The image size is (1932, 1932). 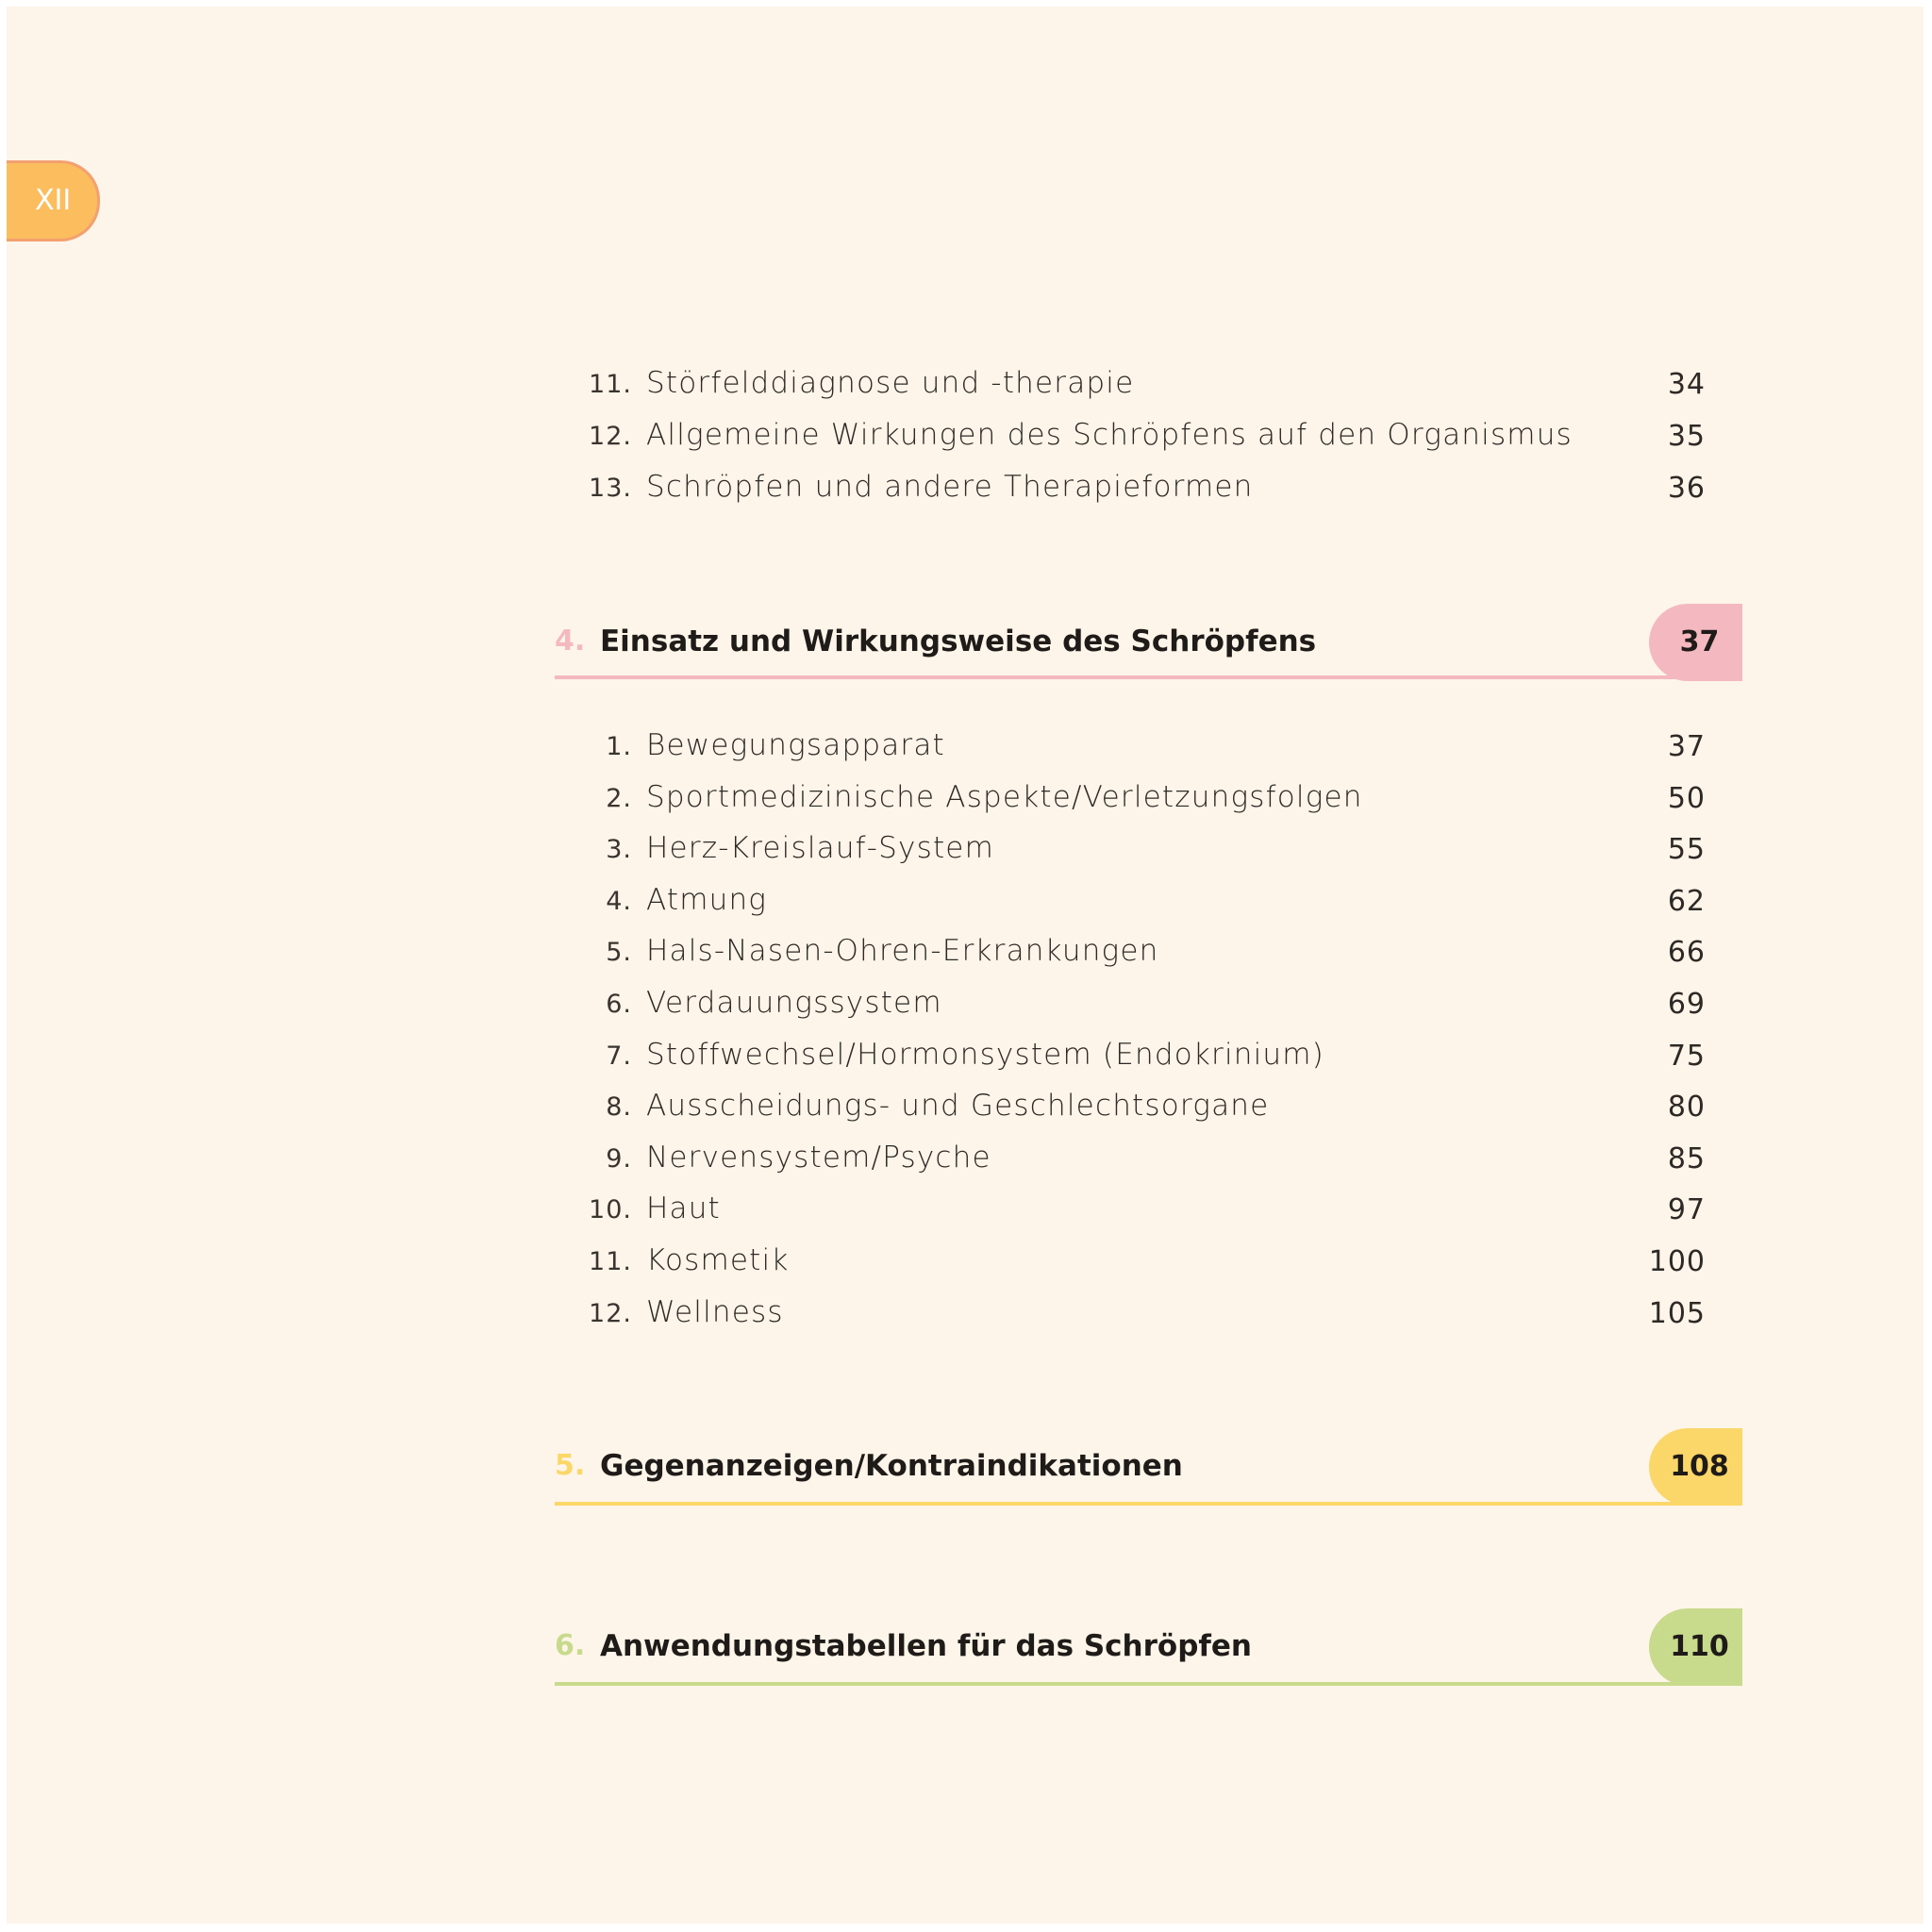 What do you see at coordinates (571, 642) in the screenshot?
I see `section-number: 4.` at bounding box center [571, 642].